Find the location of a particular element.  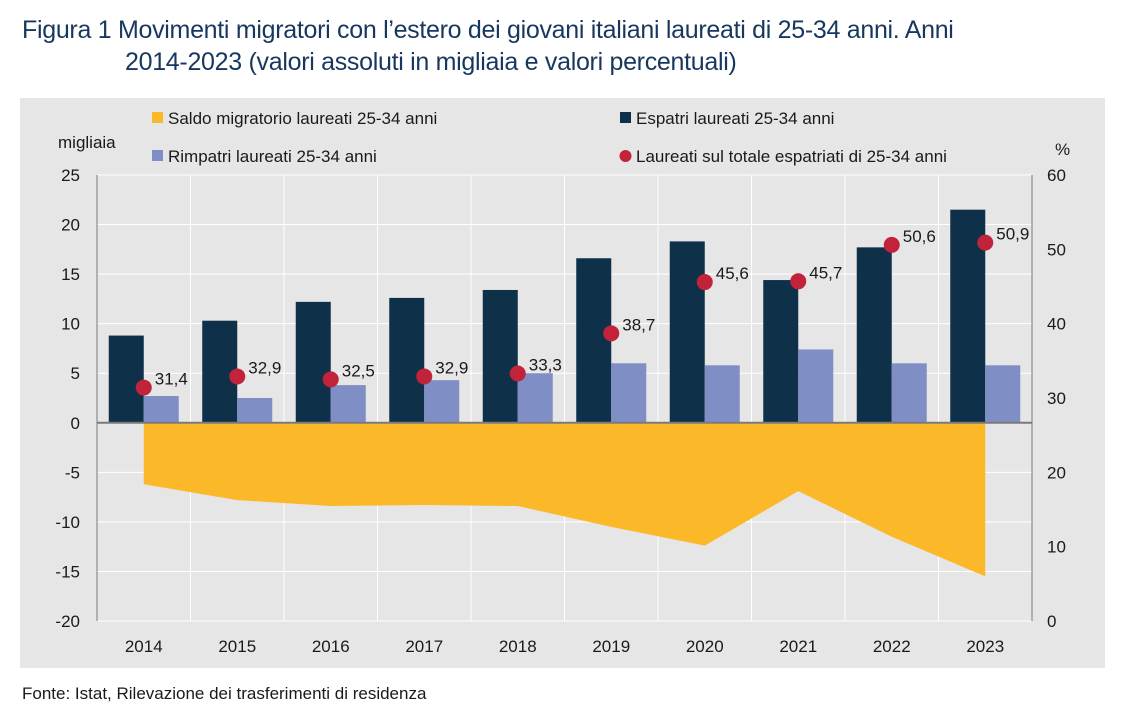

right-tick-label: 40 is located at coordinates (1056, 324).